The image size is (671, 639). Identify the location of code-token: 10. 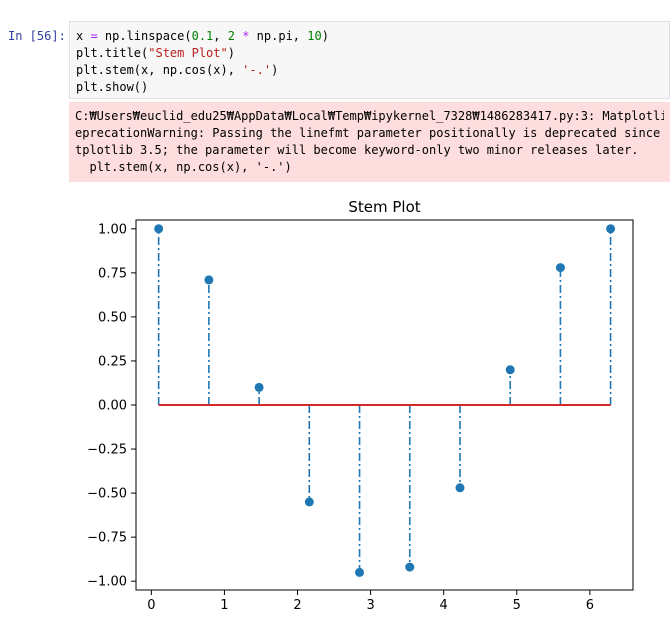
(314, 36).